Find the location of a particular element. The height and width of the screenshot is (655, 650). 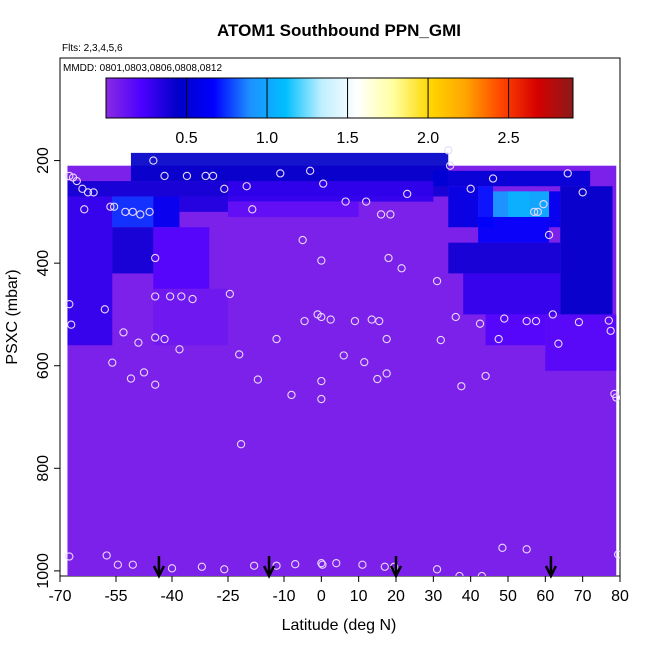

y-axis: 200 400 600 800 1000 is located at coordinates (47, 368).